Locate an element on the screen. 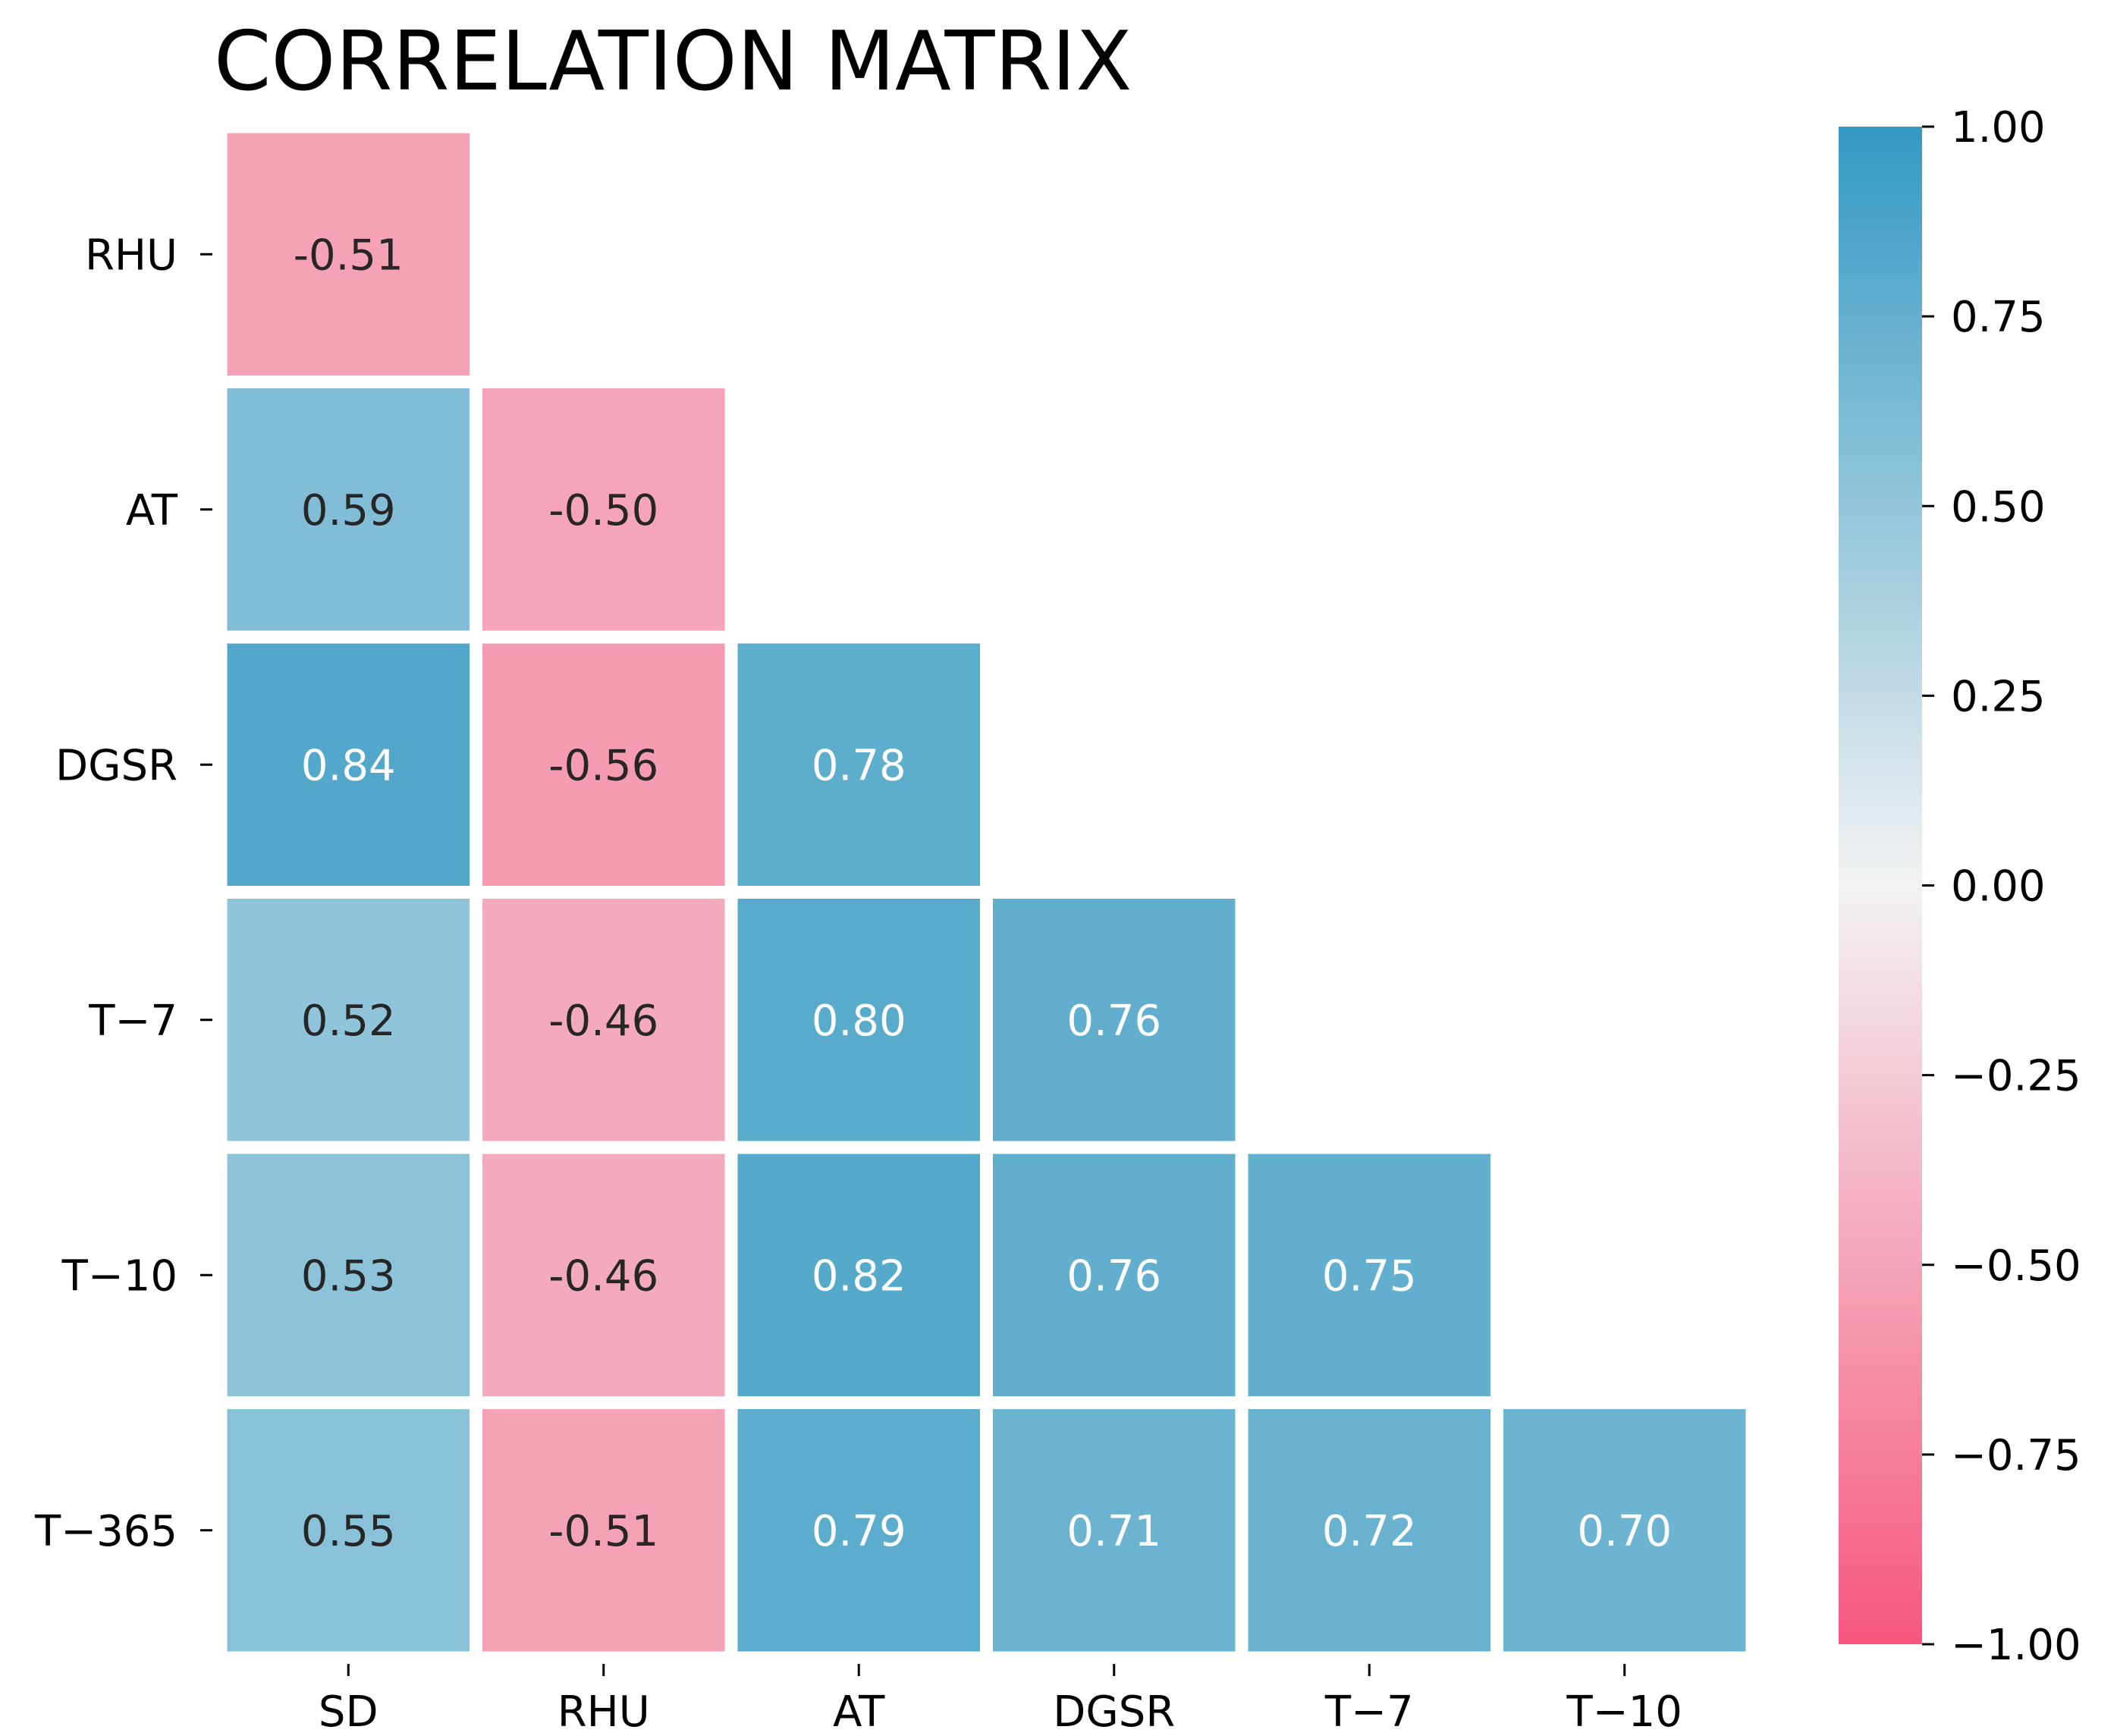  y-tick-label: T−10 is located at coordinates (119, 1276).